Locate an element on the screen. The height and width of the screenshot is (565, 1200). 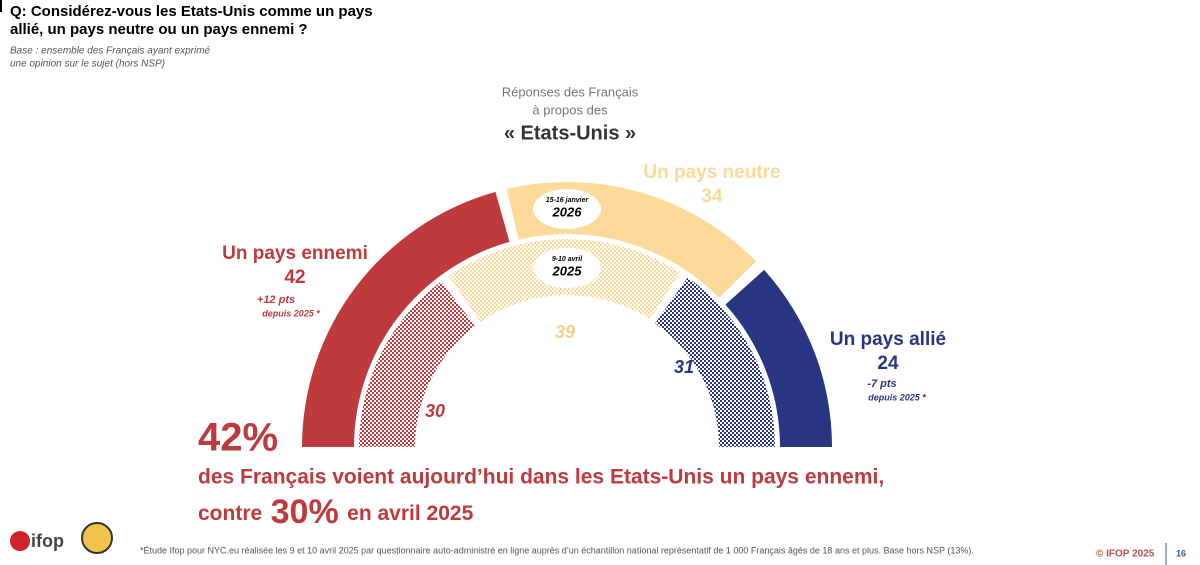
copyright: © IFOP 2025 is located at coordinates (1125, 554).